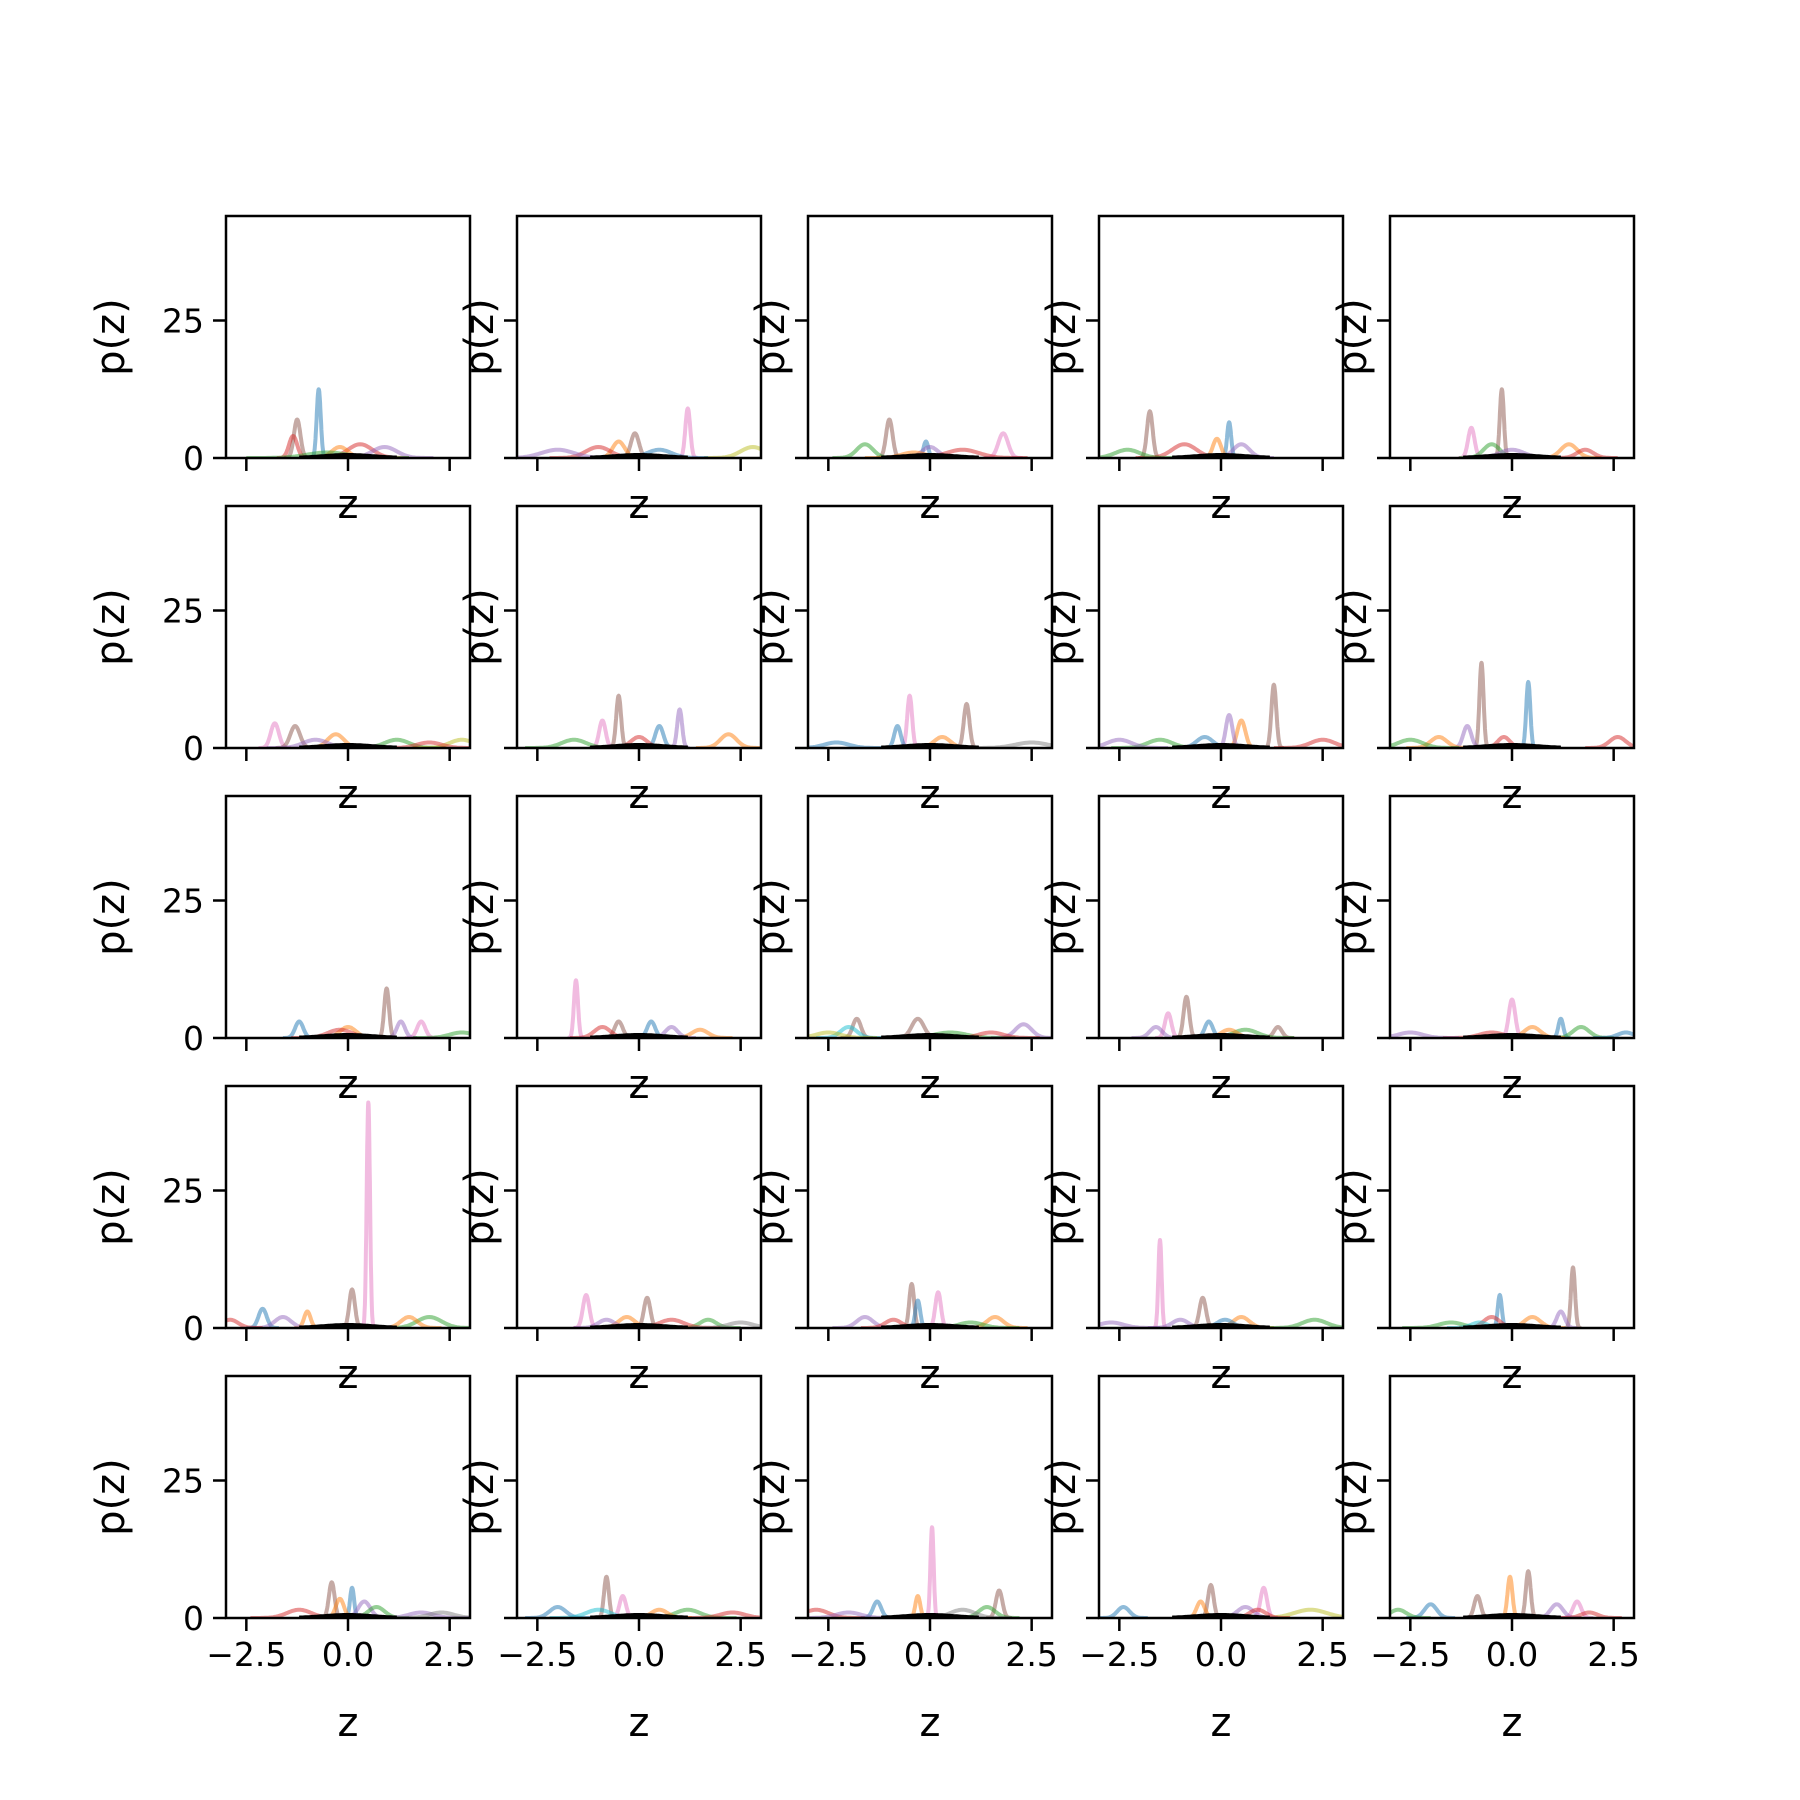 This screenshot has width=1800, height=1800. I want to click on panel-12: zp(z), so click(610, 951).